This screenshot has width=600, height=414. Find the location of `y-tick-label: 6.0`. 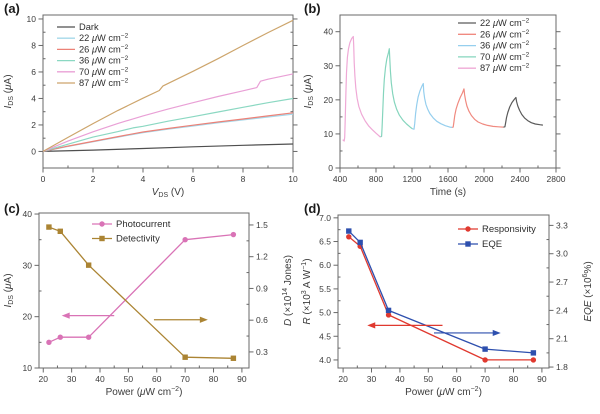

y-tick-label: 6.0 is located at coordinates (325, 265).